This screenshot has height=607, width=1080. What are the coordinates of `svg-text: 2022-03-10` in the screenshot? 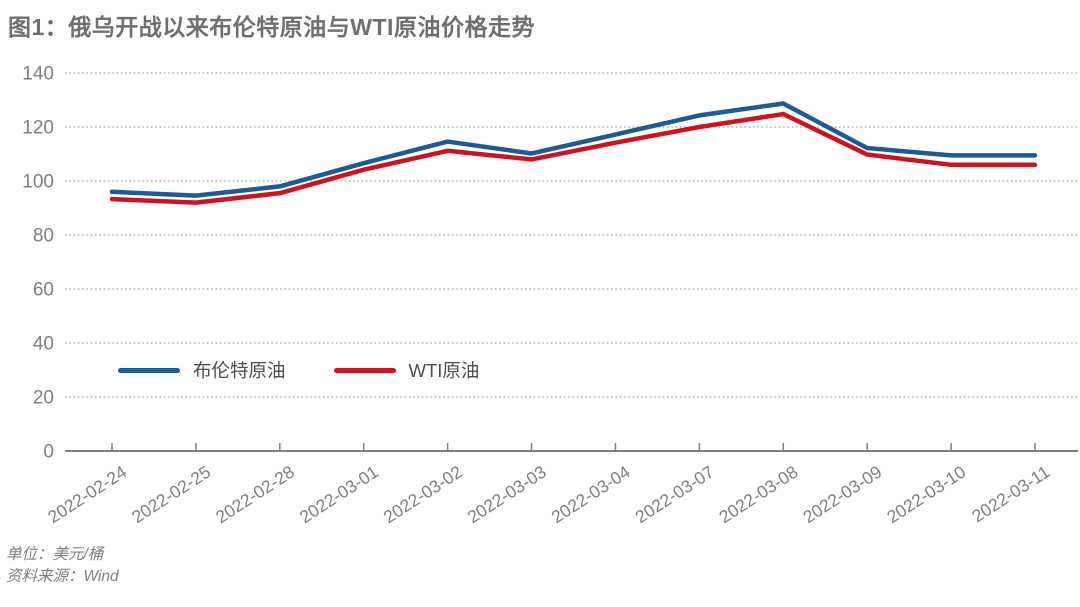 It's located at (926, 494).